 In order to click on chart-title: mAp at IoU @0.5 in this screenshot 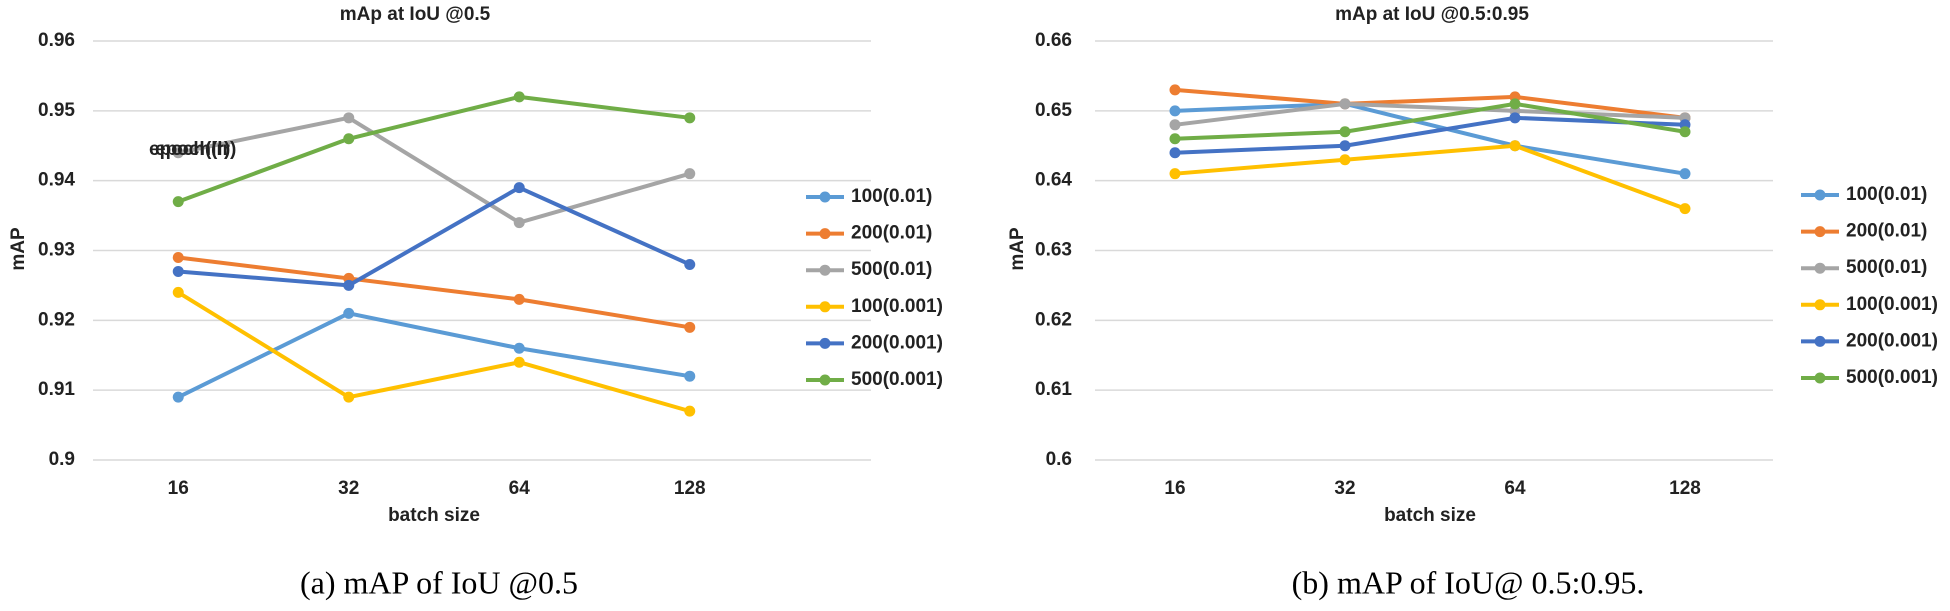, I will do `click(415, 14)`.